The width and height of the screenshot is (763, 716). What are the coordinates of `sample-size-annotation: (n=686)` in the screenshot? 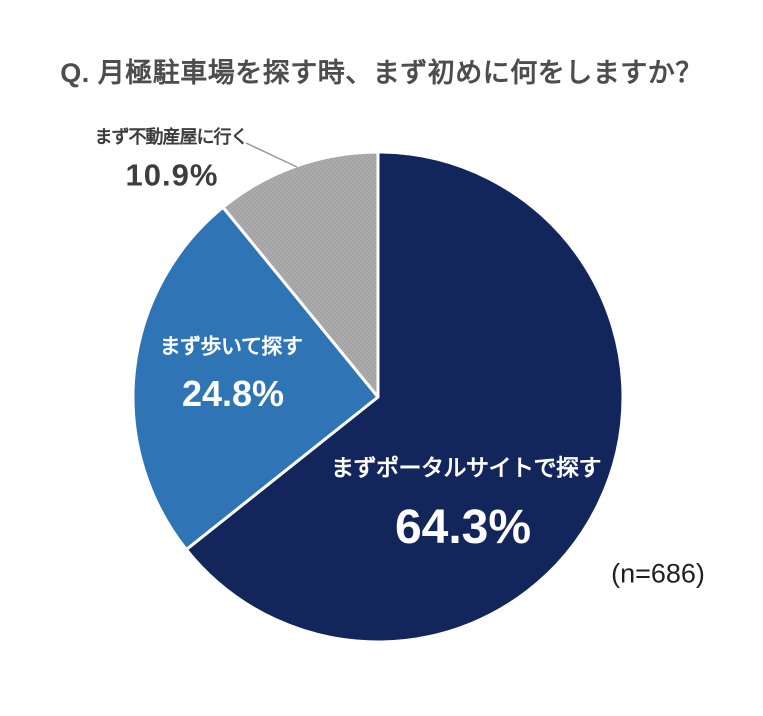 It's located at (658, 573).